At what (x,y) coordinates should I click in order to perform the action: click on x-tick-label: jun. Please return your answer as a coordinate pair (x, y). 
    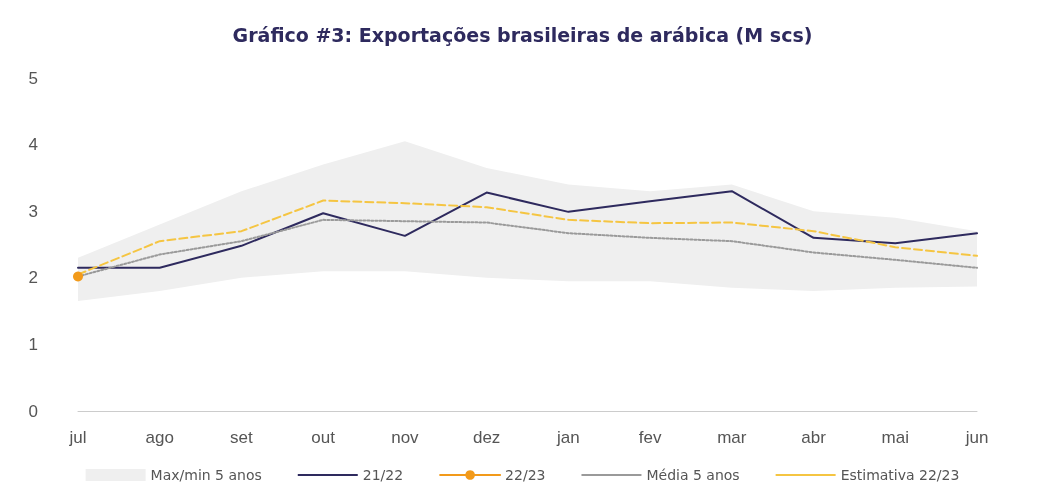
    Looking at the image, I should click on (976, 437).